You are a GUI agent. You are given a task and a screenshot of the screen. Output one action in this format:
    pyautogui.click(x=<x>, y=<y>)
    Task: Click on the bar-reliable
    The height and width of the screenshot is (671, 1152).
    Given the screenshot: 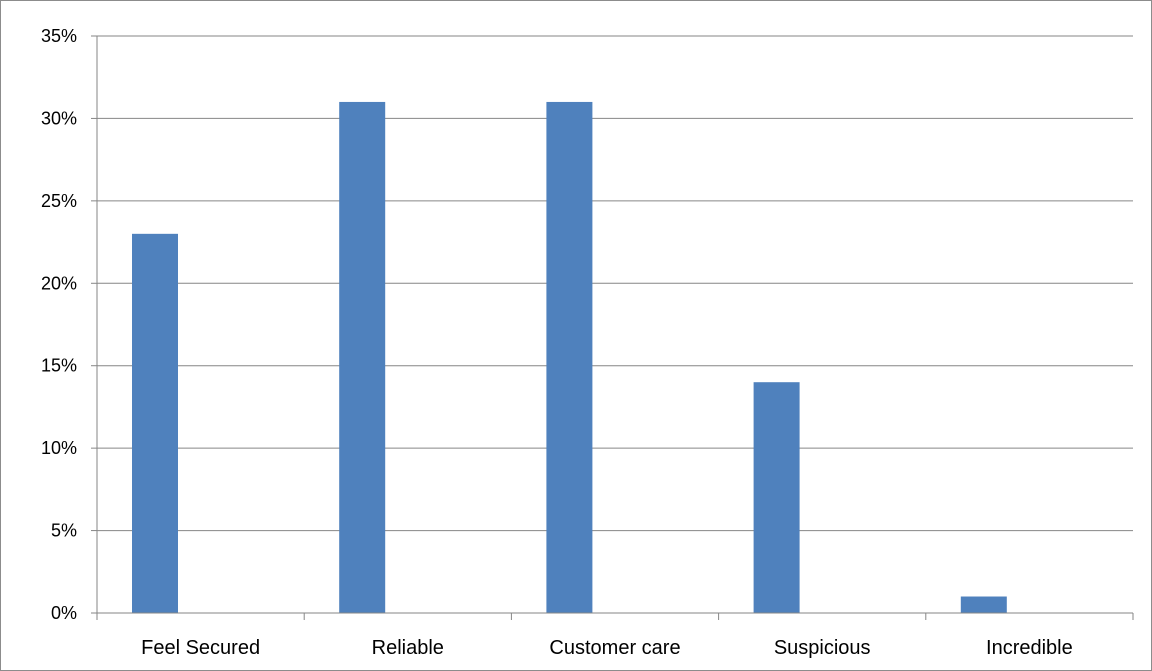 What is the action you would take?
    pyautogui.click(x=362, y=357)
    